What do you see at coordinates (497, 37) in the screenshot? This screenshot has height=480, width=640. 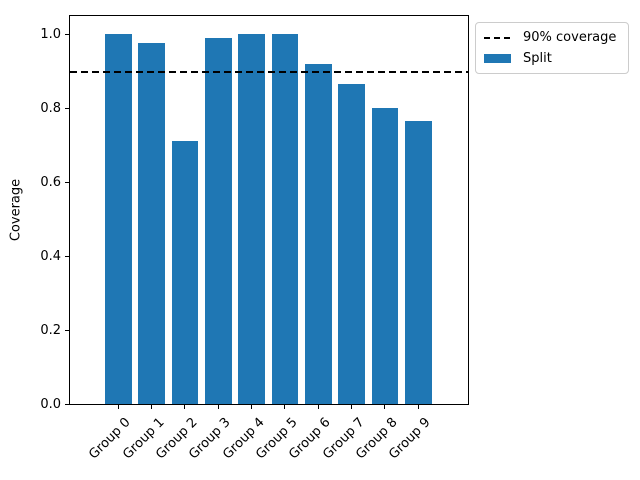 I see `dashed-line-icon` at bounding box center [497, 37].